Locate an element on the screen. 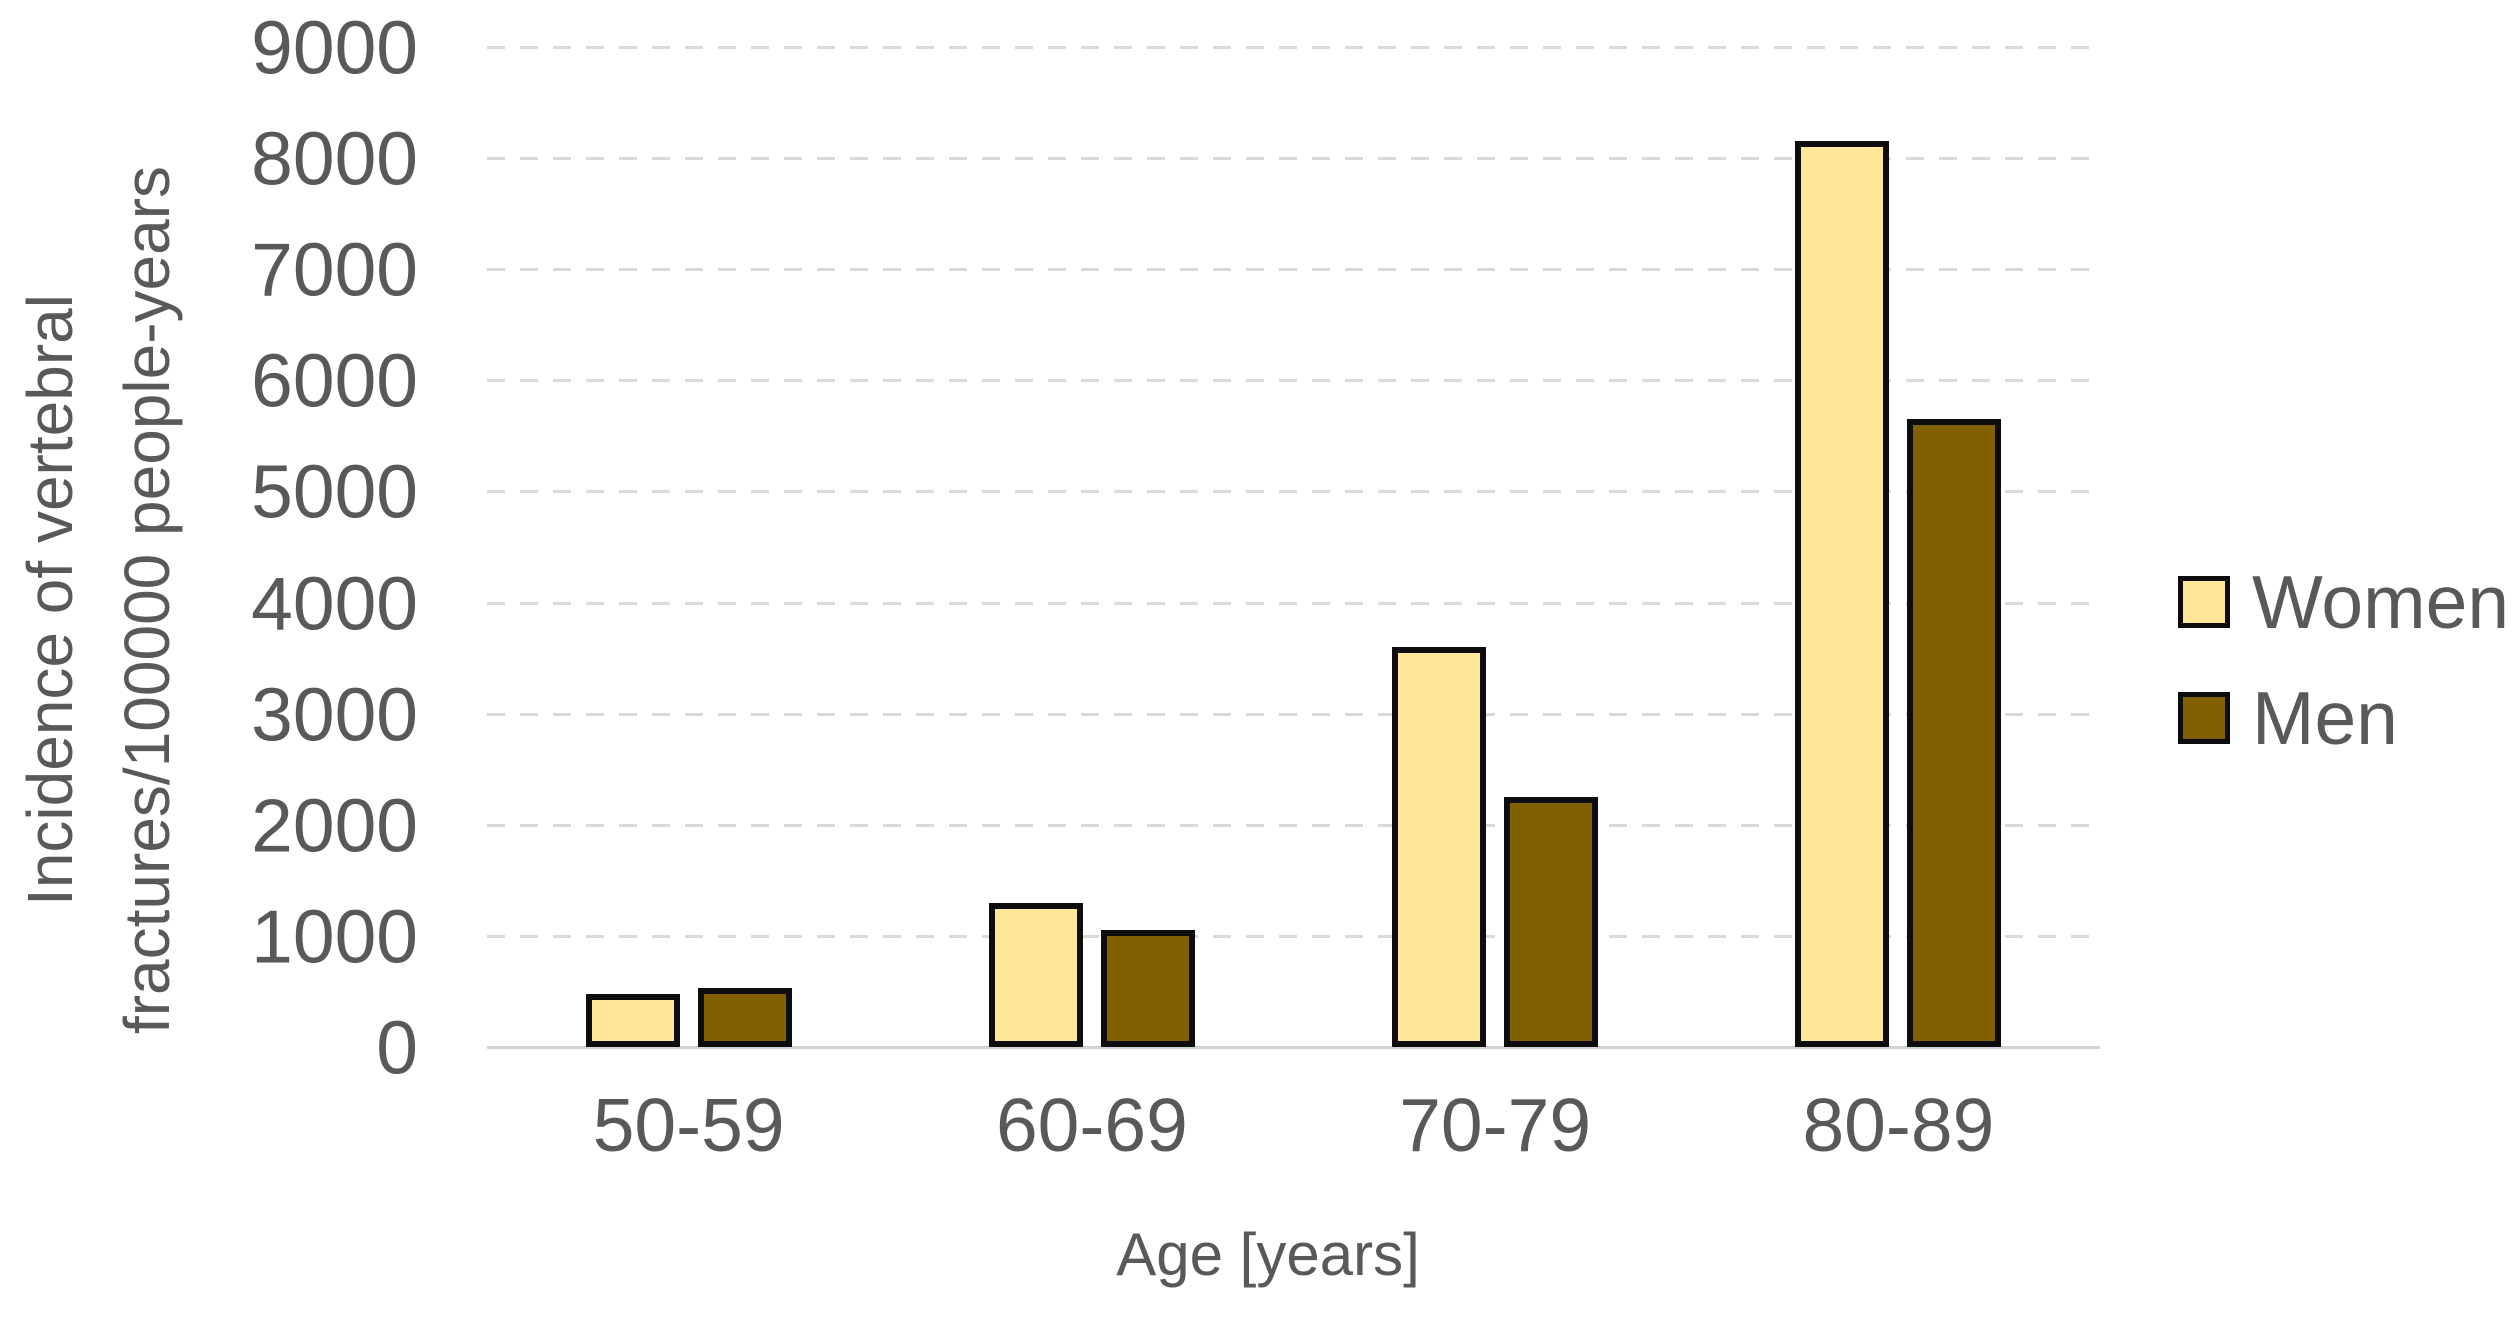 This screenshot has height=1317, width=2517. gridline-2000 is located at coordinates (1293, 825).